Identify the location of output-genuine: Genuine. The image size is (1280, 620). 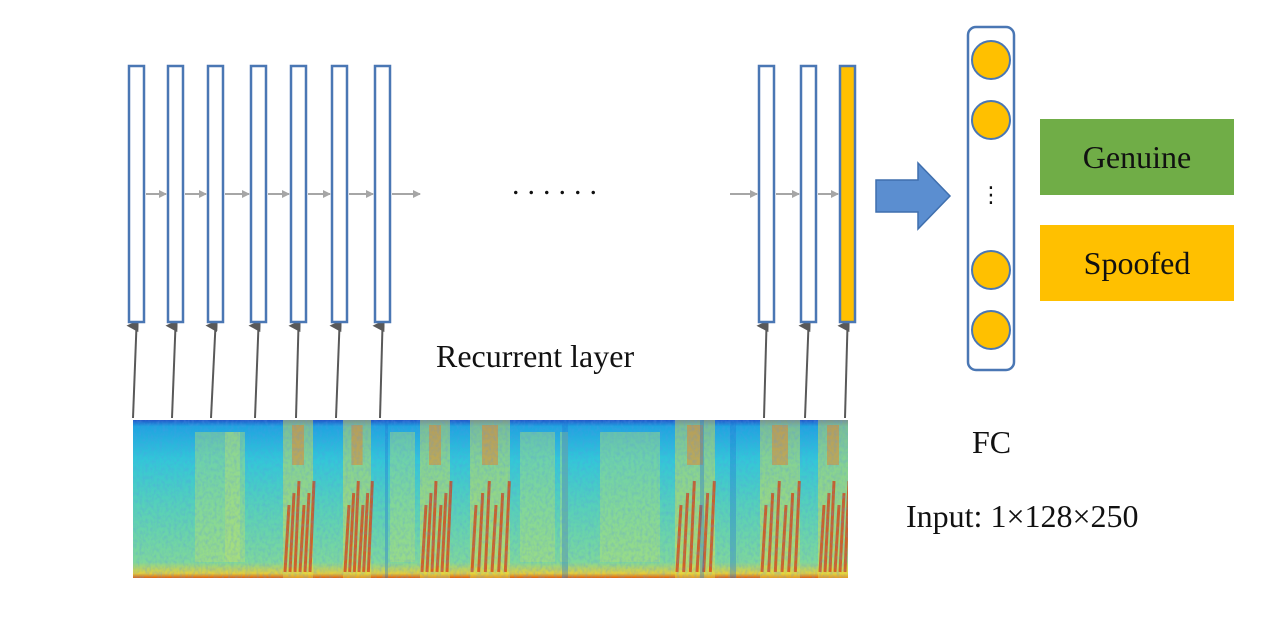
(1137, 157).